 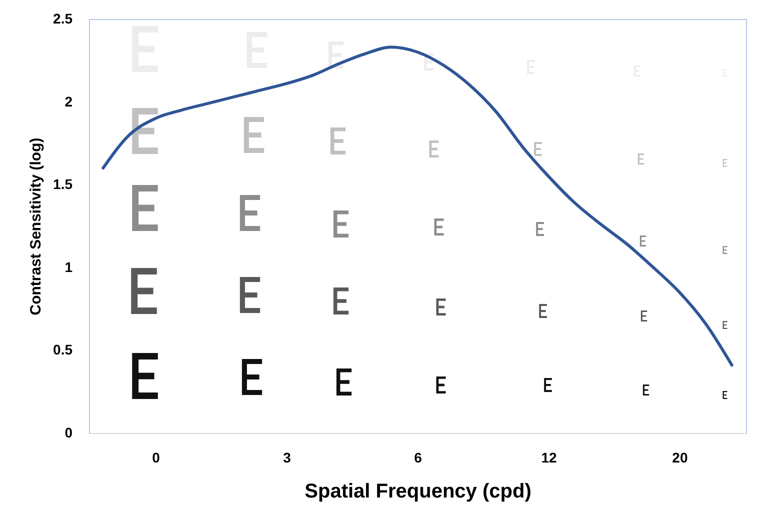 What do you see at coordinates (68, 266) in the screenshot?
I see `y-tick-label: 1` at bounding box center [68, 266].